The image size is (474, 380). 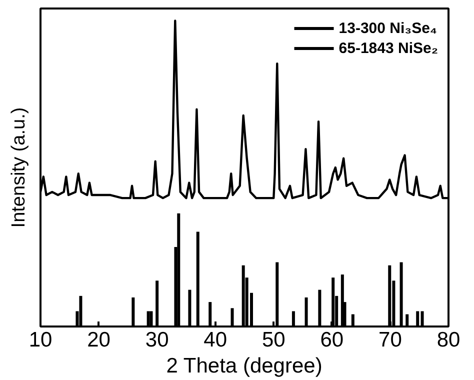 What do you see at coordinates (390, 340) in the screenshot?
I see `x-tick-label: 70` at bounding box center [390, 340].